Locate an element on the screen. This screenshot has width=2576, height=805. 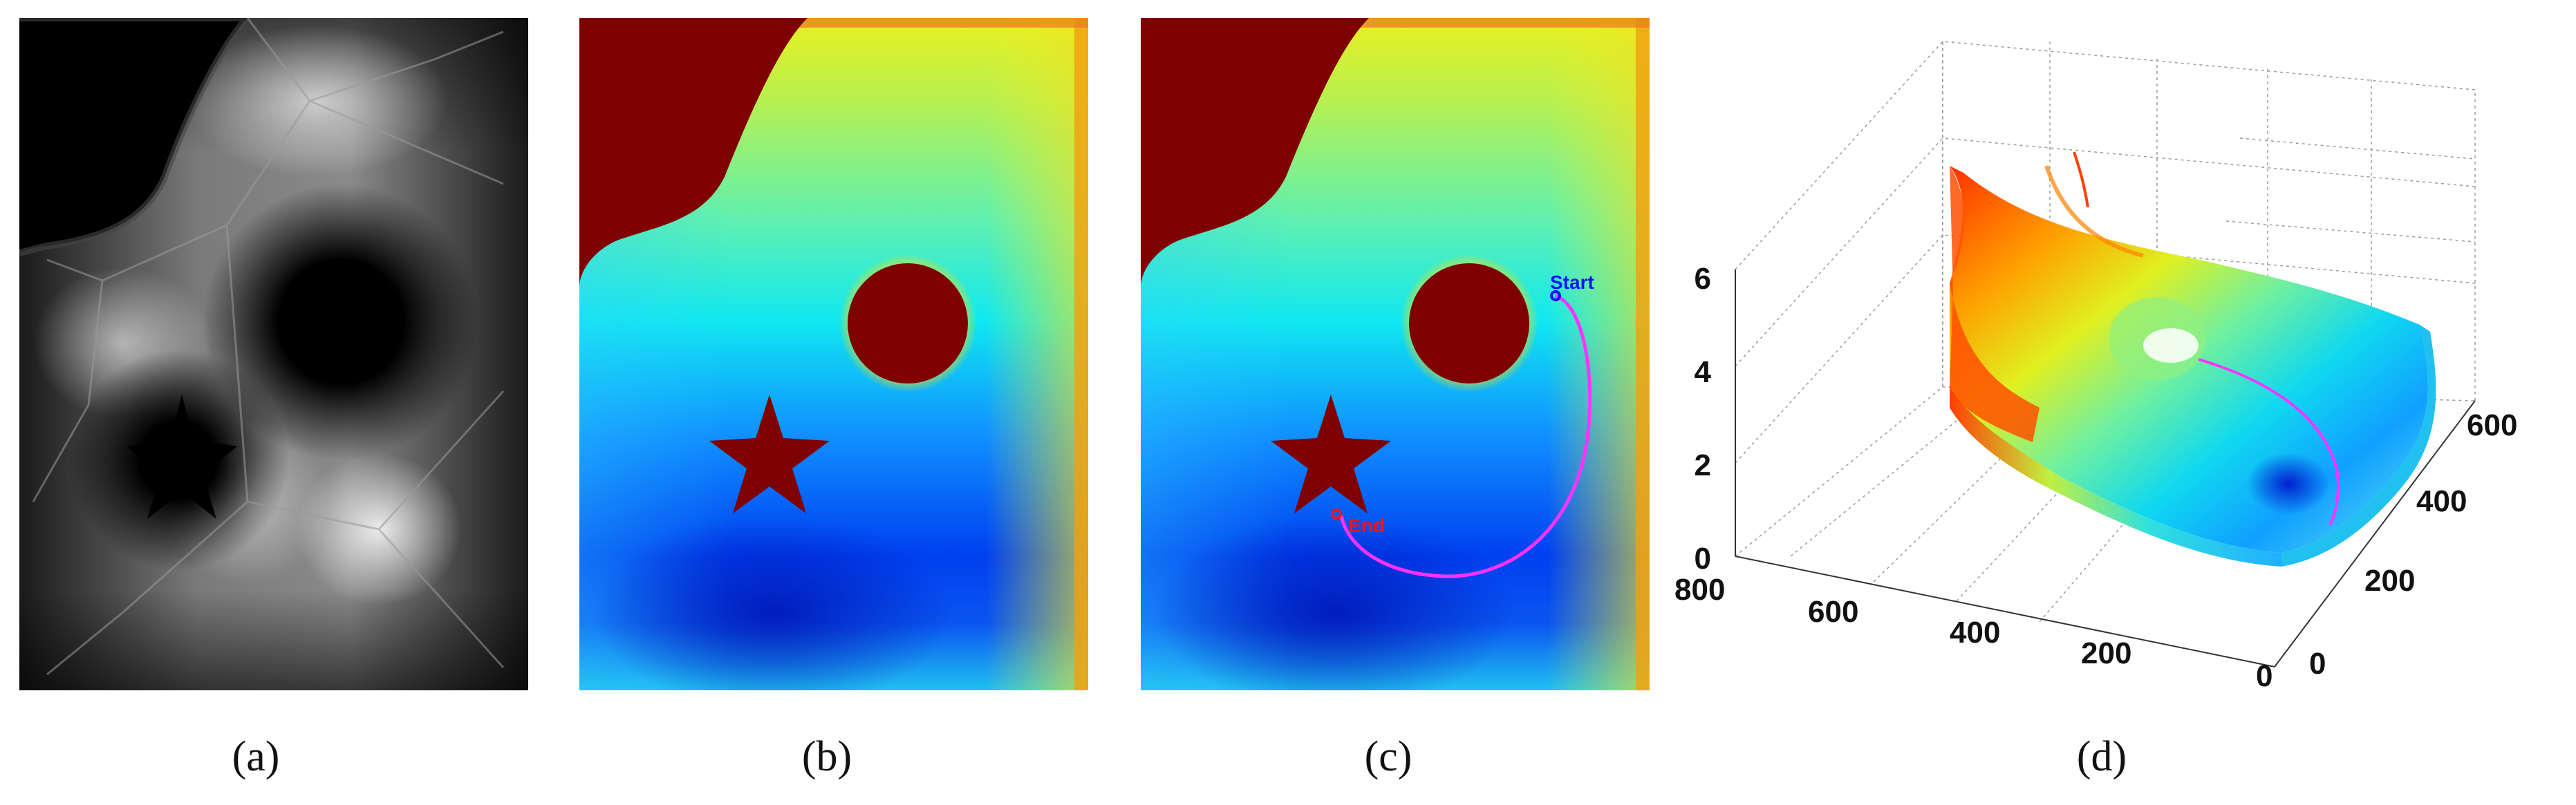
planned-path is located at coordinates (1465, 436).